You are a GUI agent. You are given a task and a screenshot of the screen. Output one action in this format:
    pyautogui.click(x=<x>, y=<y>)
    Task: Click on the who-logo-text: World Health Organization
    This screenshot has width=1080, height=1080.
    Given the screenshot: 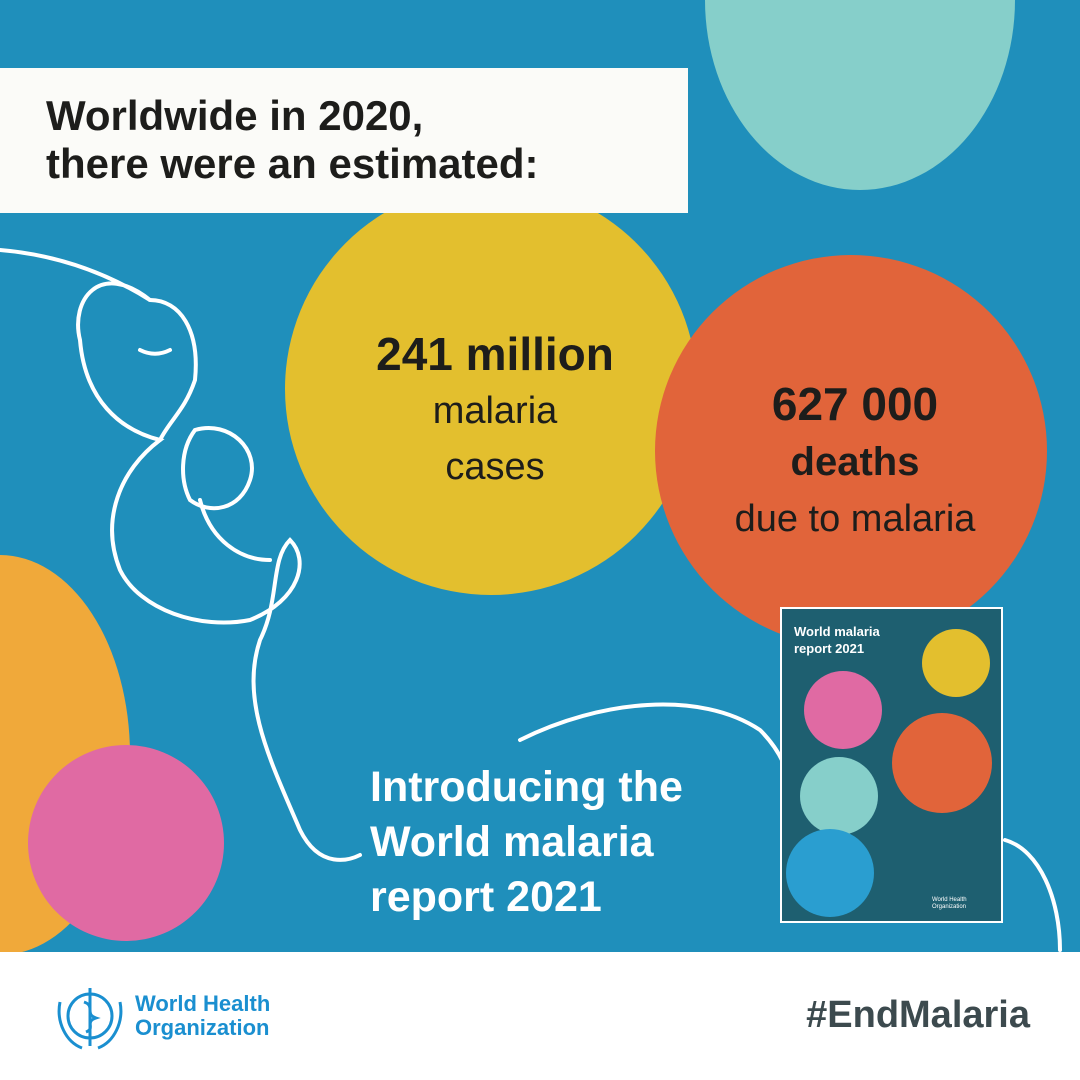 What is the action you would take?
    pyautogui.click(x=202, y=1016)
    